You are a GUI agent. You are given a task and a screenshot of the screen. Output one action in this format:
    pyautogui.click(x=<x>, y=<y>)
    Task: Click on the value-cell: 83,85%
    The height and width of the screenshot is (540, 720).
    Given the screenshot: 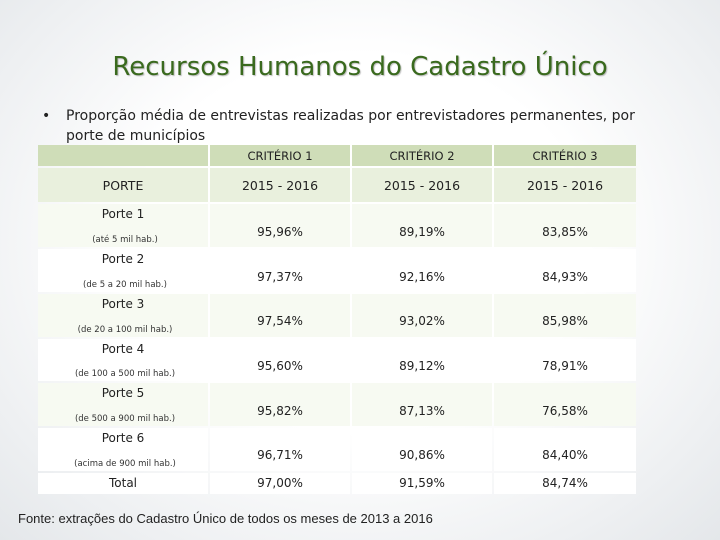 What is the action you would take?
    pyautogui.click(x=565, y=226)
    